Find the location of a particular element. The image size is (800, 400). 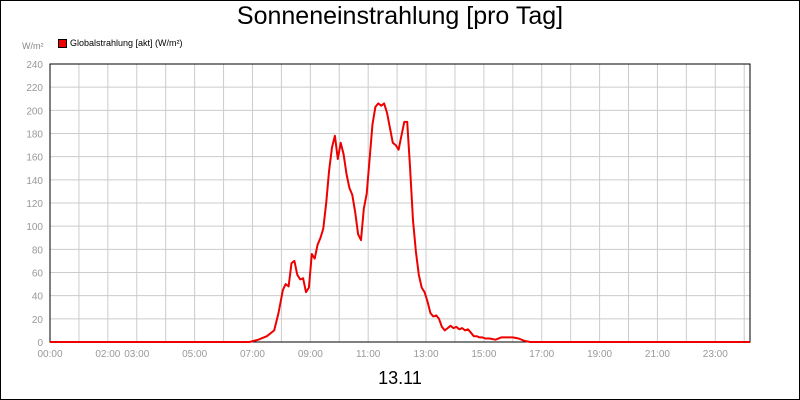

y-tick-label: 40 is located at coordinates (38, 297).